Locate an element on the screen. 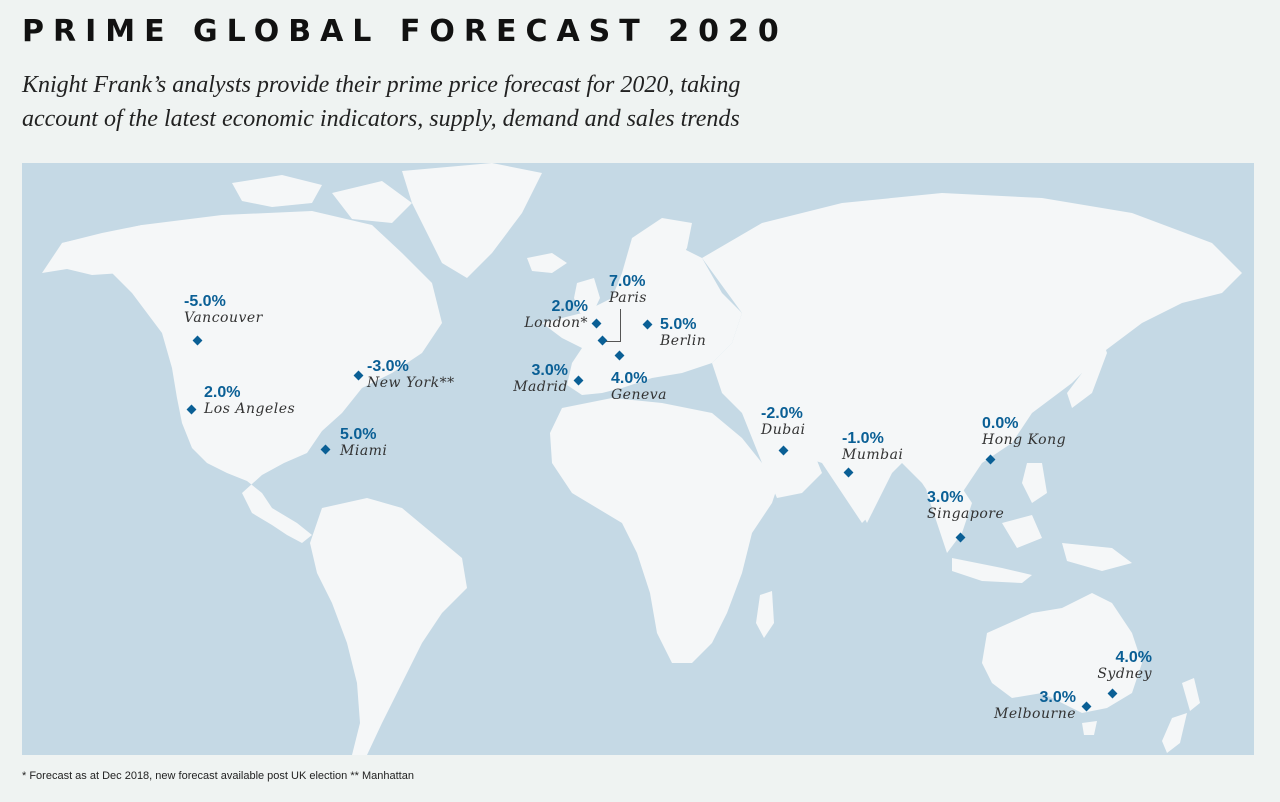 Image resolution: width=1280 pixels, height=802 pixels. label-paris: 7.0% Paris is located at coordinates (628, 289).